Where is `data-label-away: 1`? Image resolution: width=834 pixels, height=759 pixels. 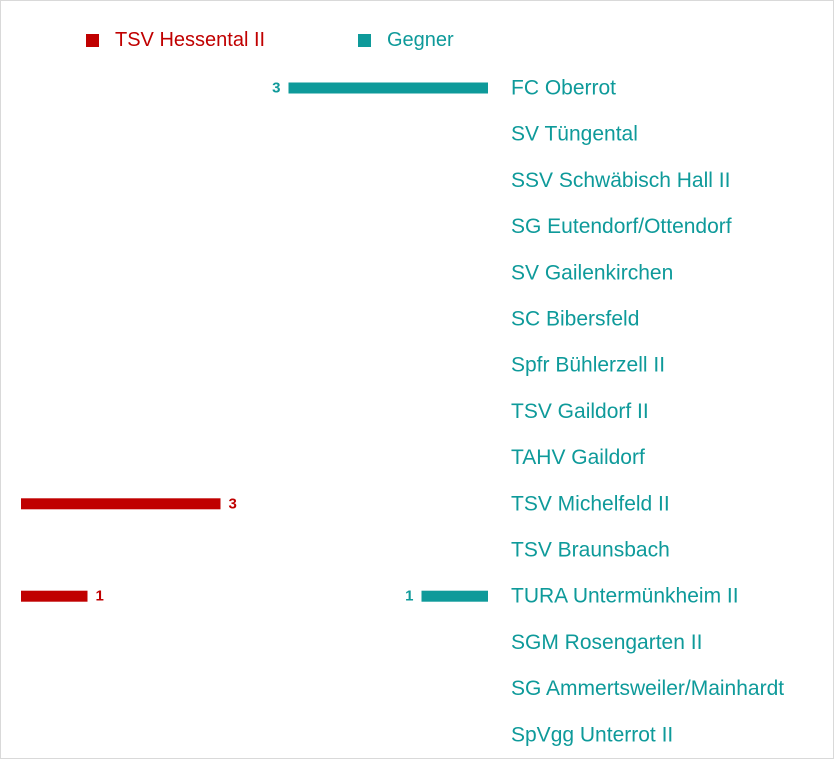
data-label-away: 1 is located at coordinates (409, 596).